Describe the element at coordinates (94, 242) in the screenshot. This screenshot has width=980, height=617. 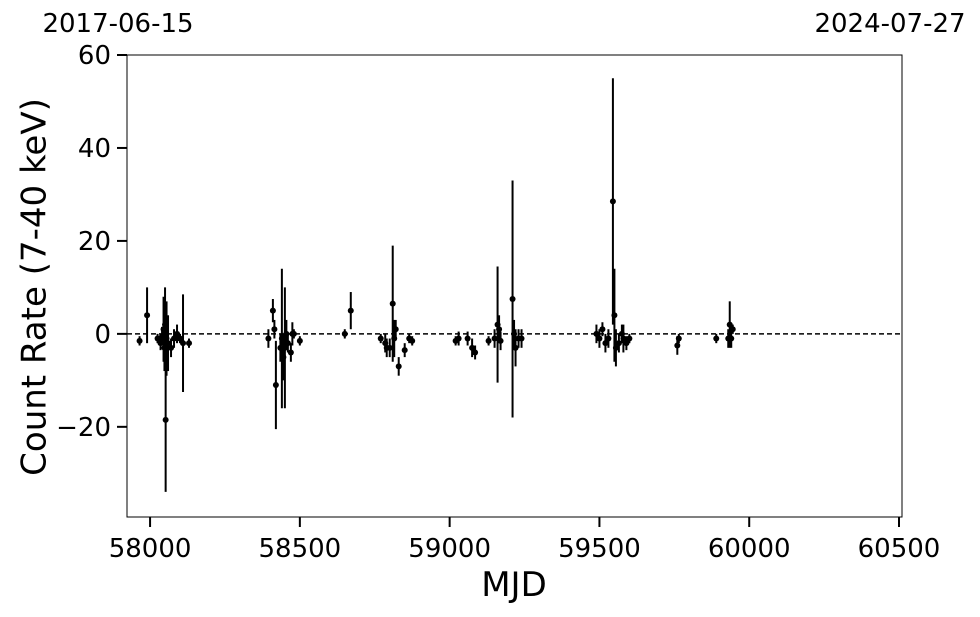
I see `y-tick-label: 20` at that location.